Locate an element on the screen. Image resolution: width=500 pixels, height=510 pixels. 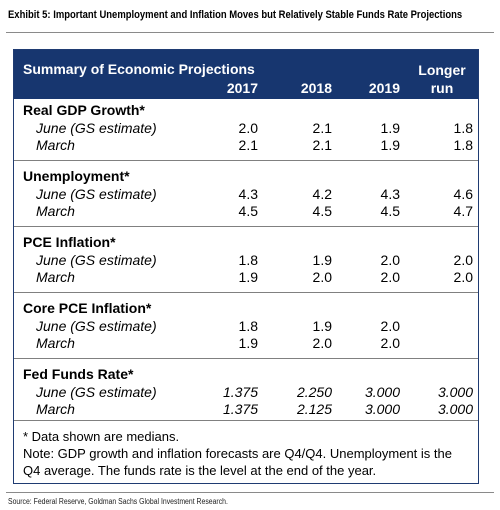
longer-run-line2: run is located at coordinates (442, 88).